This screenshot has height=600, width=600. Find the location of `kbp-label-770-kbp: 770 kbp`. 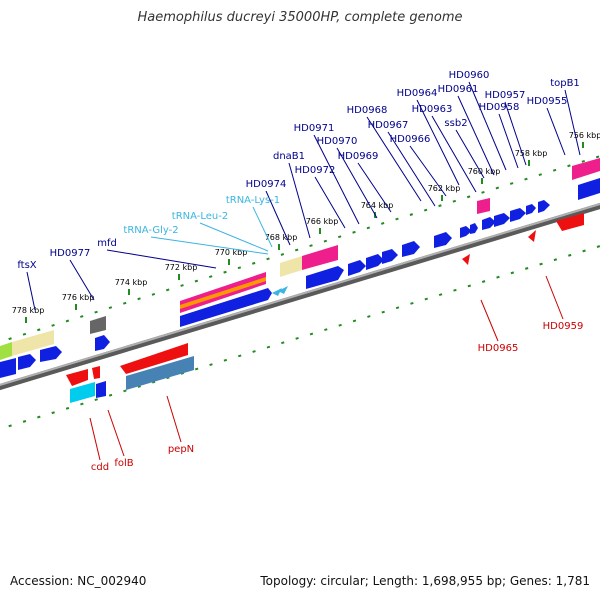

kbp-label-770-kbp: 770 kbp is located at coordinates (231, 252).